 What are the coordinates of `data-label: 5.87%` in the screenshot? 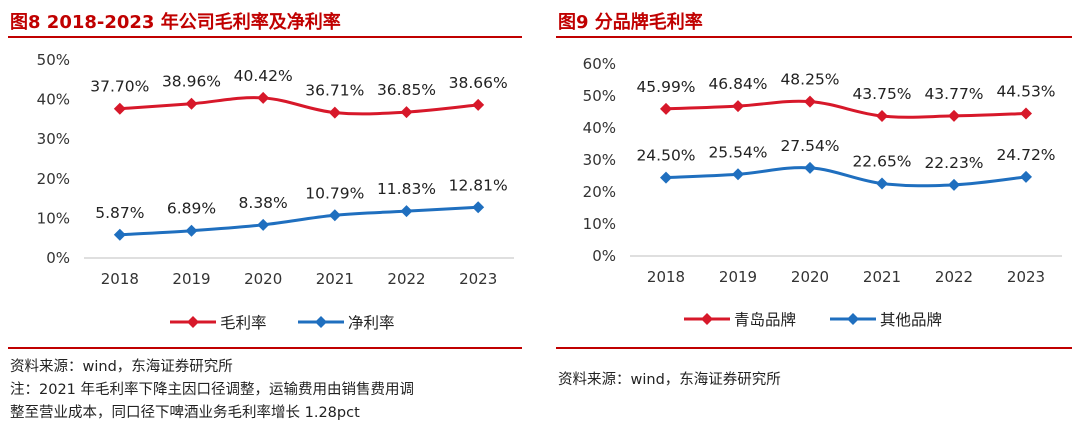 It's located at (119, 213).